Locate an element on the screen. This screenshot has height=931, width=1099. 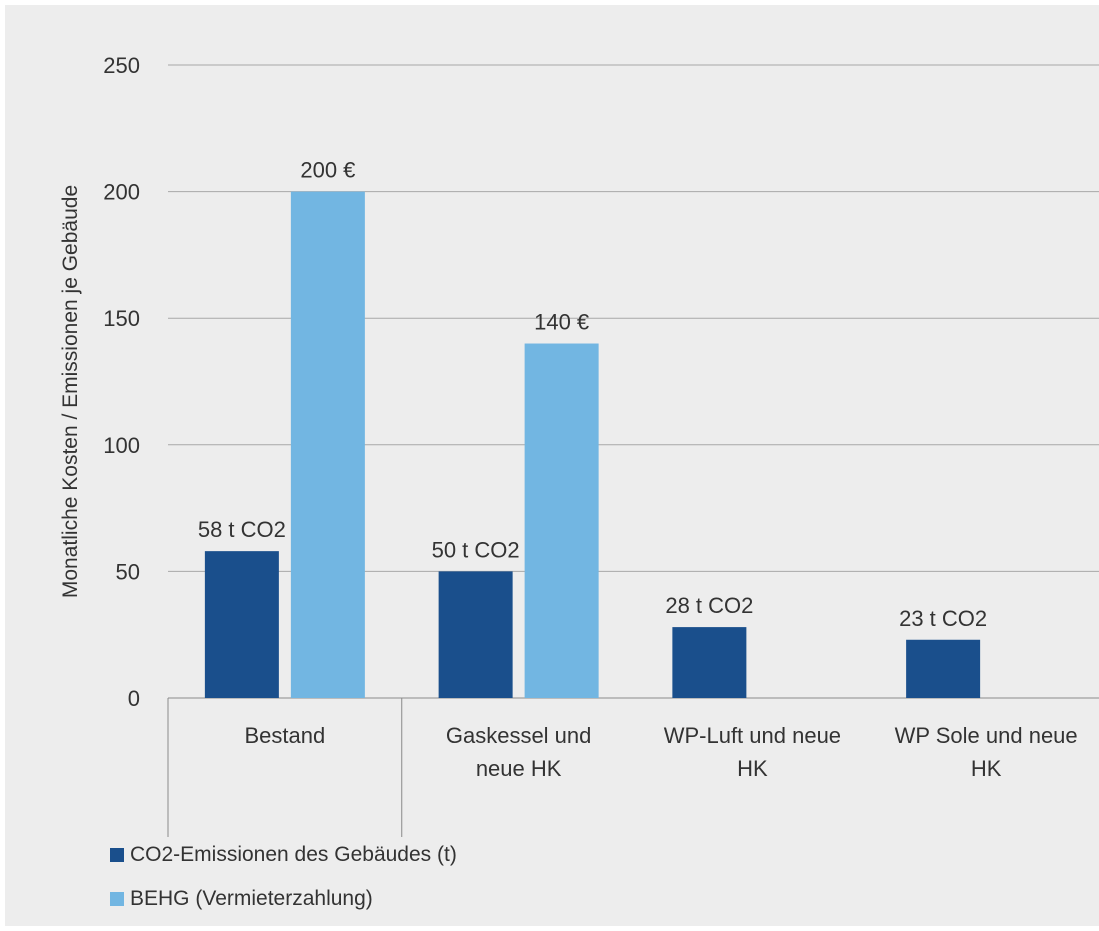
x-tick-label: WP-Luft und neue is located at coordinates (752, 735).